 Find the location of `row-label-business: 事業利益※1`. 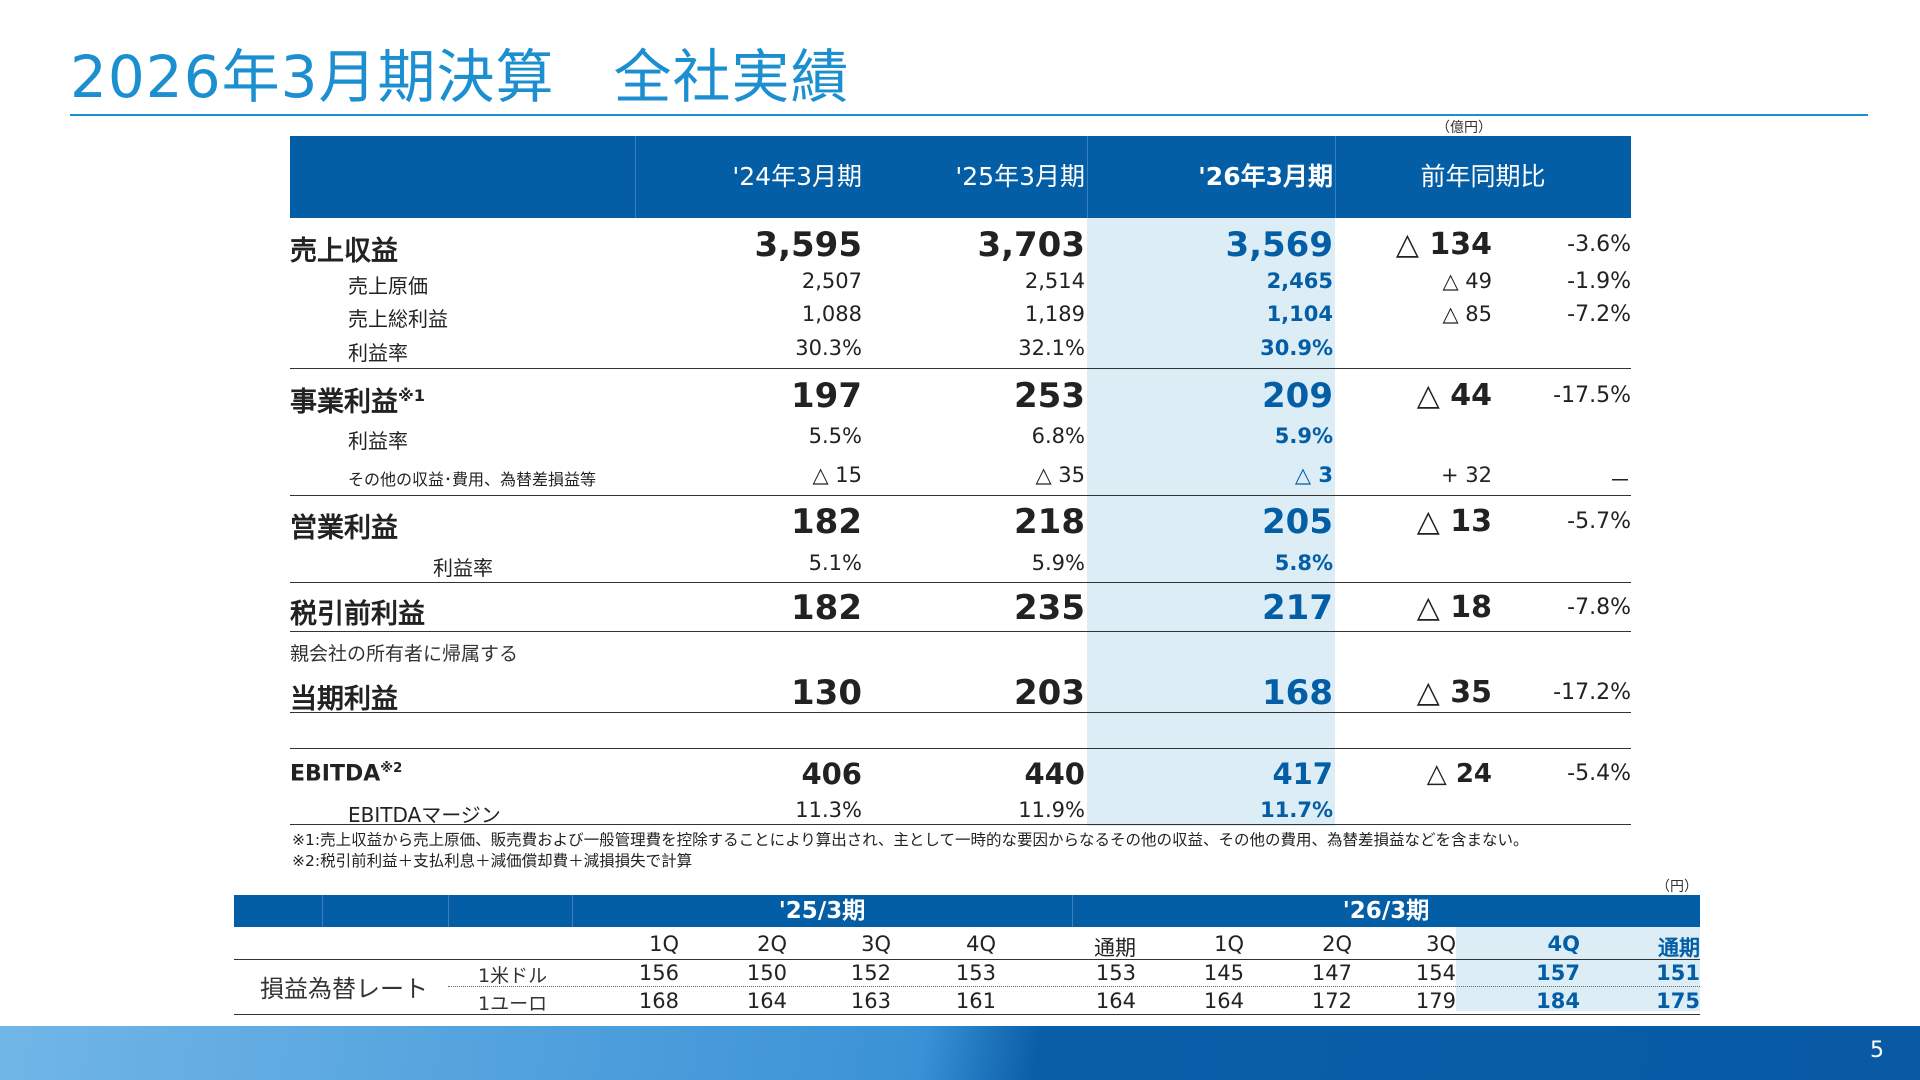

row-label-business: 事業利益※1 is located at coordinates (357, 399).